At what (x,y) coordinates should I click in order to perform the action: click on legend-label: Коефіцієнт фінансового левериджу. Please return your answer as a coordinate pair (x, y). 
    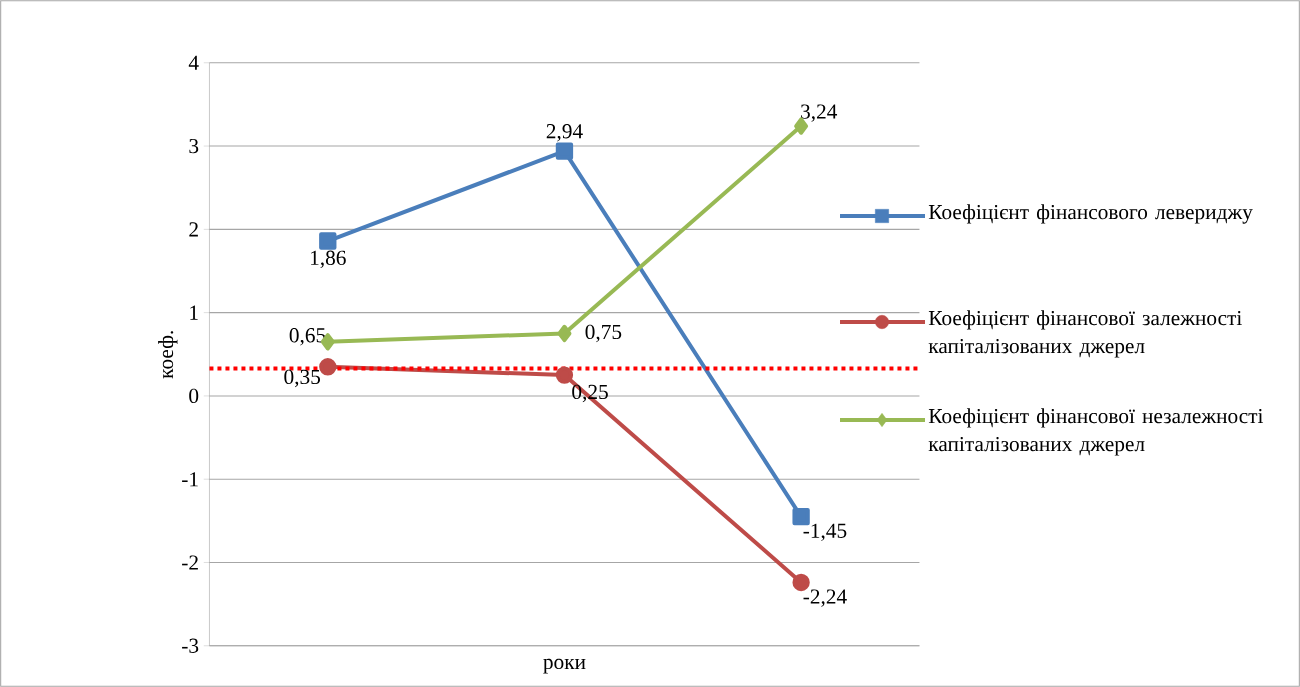
    Looking at the image, I should click on (1090, 214).